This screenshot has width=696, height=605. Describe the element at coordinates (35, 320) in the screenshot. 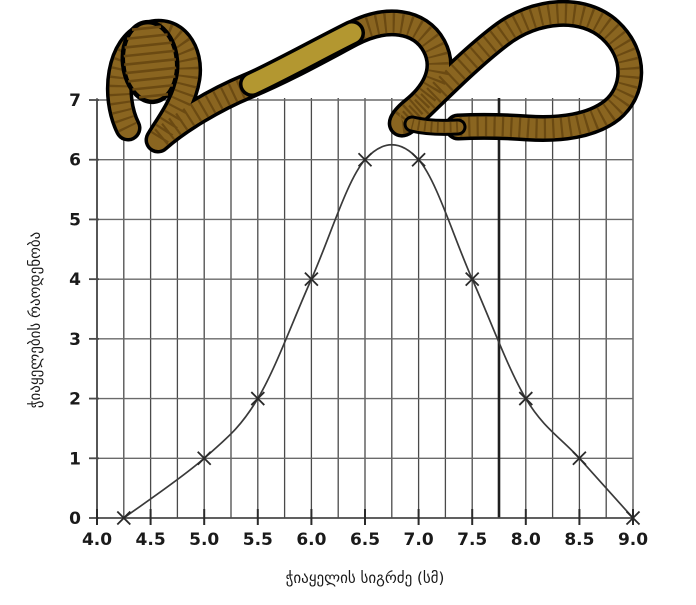

I see `y-axis-title: ჭიაყელების რაოდენობა` at that location.